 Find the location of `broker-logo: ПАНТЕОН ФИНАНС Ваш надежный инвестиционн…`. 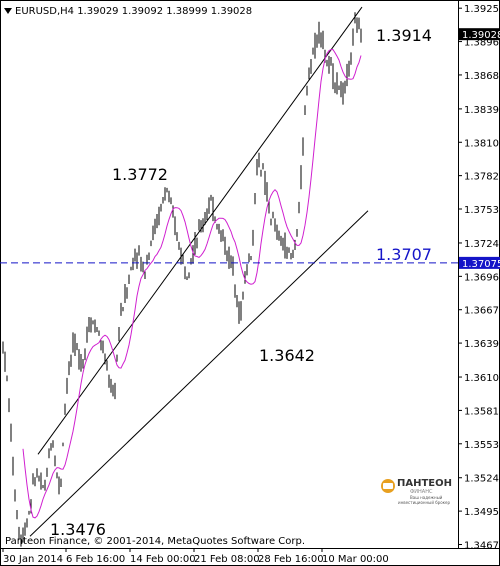

broker-logo: ПАНТЕОН ФИНАНС Ваш надежный инвестиционн… is located at coordinates (416, 491).